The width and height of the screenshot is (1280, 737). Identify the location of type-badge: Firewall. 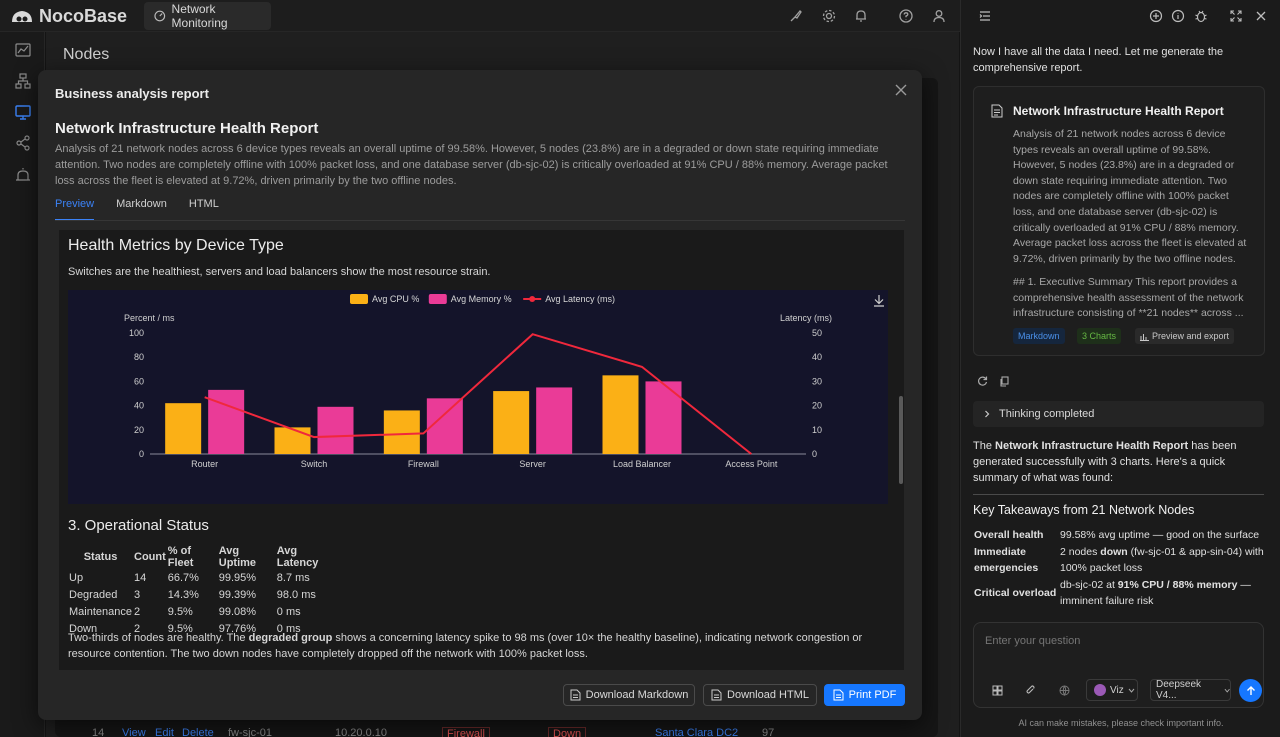
(466, 732).